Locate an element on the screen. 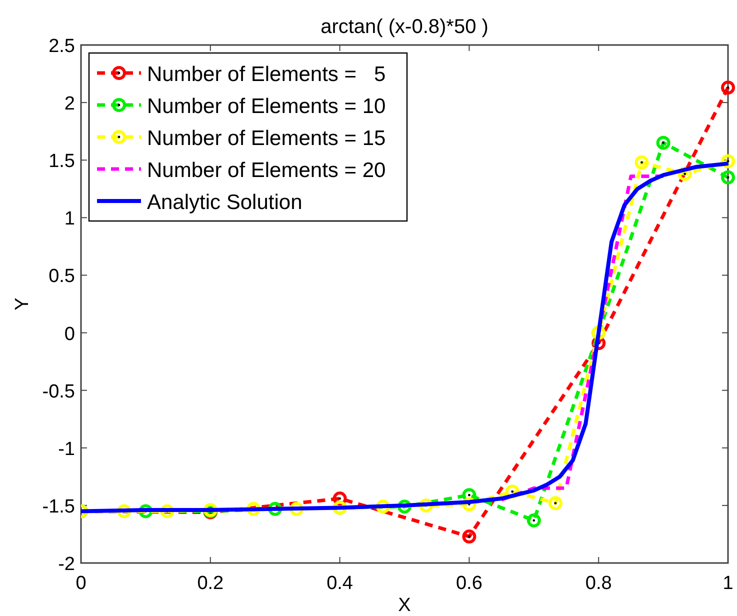  y-tick-label: -1.5 is located at coordinates (58, 507).